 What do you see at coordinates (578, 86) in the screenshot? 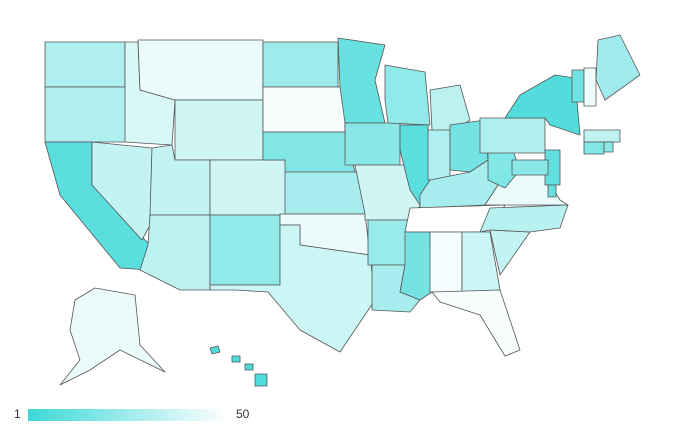
I see `state-vt` at bounding box center [578, 86].